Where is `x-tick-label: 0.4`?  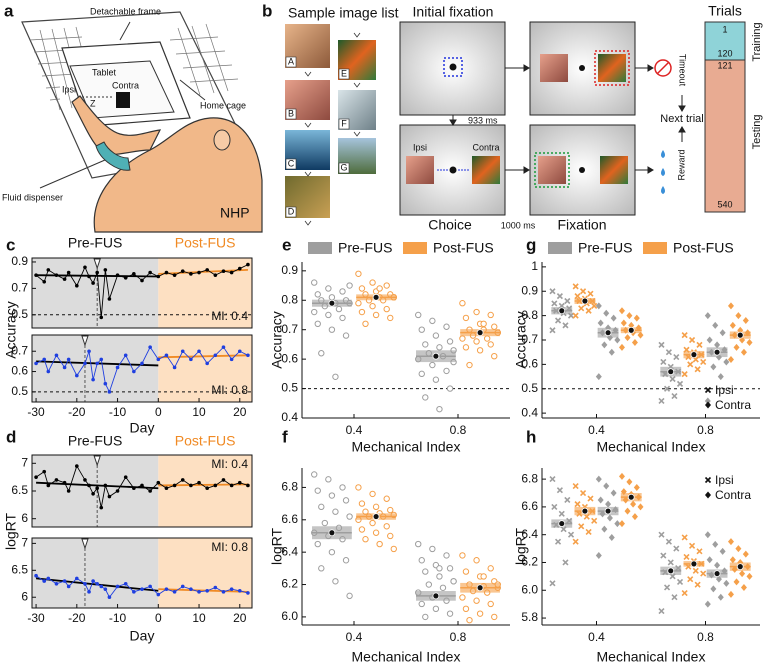
x-tick-label: 0.4 is located at coordinates (354, 430).